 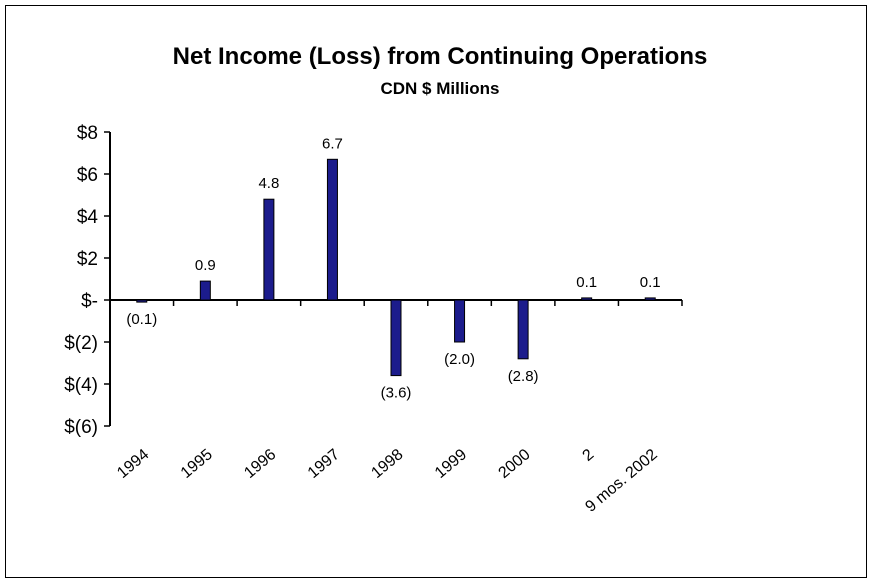 What do you see at coordinates (268, 183) in the screenshot?
I see `data-label: 4.8` at bounding box center [268, 183].